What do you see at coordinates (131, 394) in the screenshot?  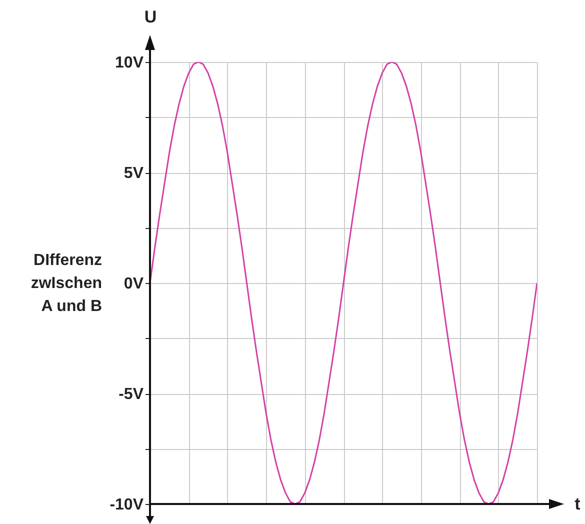 I see `y-tick-label: -5V` at bounding box center [131, 394].